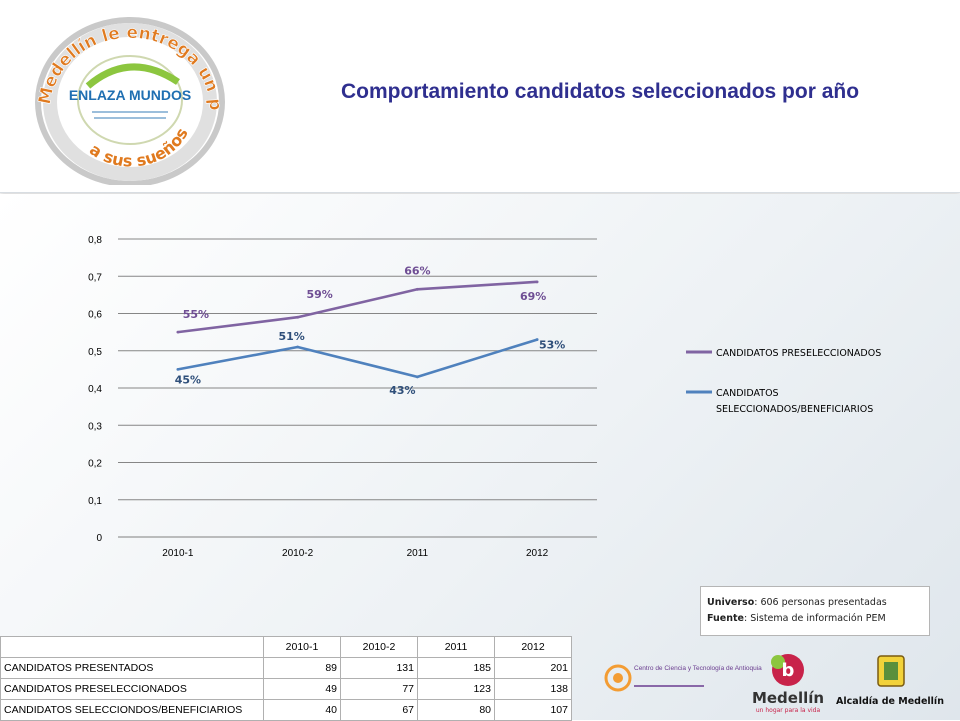 The width and height of the screenshot is (960, 721). I want to click on data-label: 45%, so click(188, 379).